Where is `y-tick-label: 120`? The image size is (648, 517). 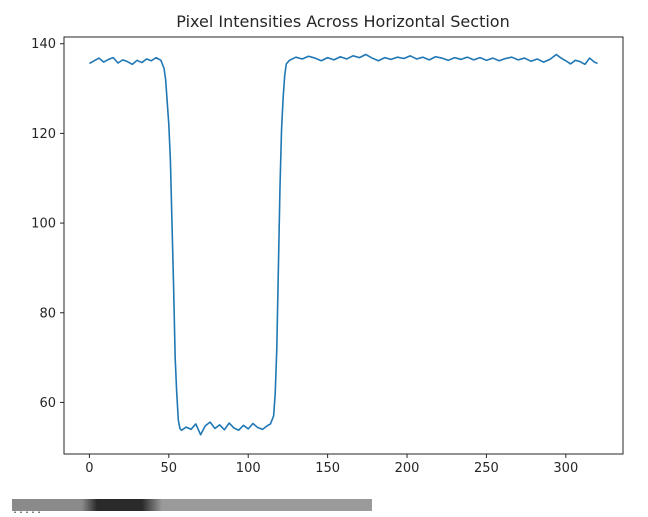
y-tick-label: 120 is located at coordinates (43, 134).